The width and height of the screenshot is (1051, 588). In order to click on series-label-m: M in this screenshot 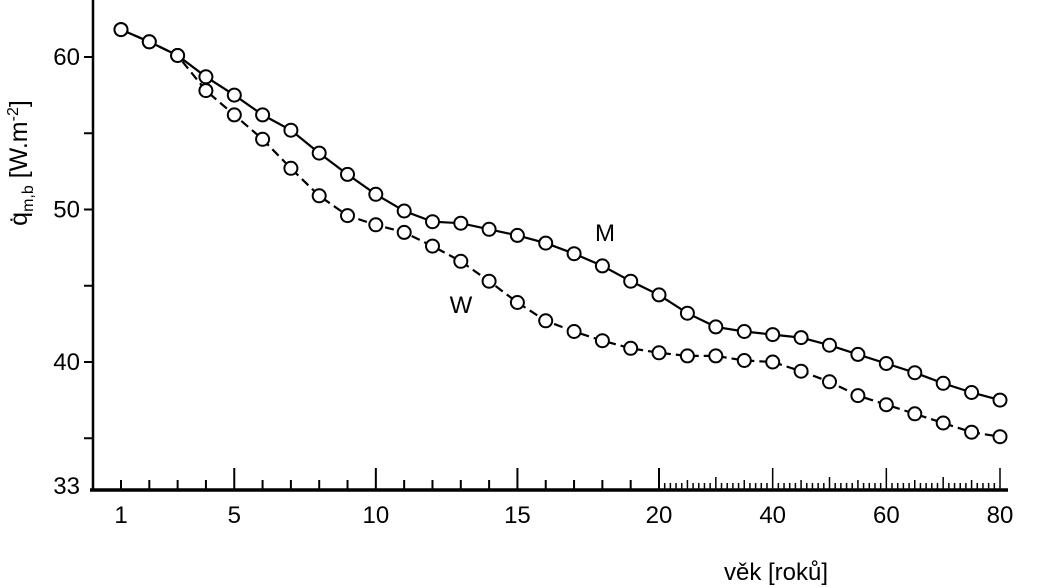, I will do `click(605, 233)`.